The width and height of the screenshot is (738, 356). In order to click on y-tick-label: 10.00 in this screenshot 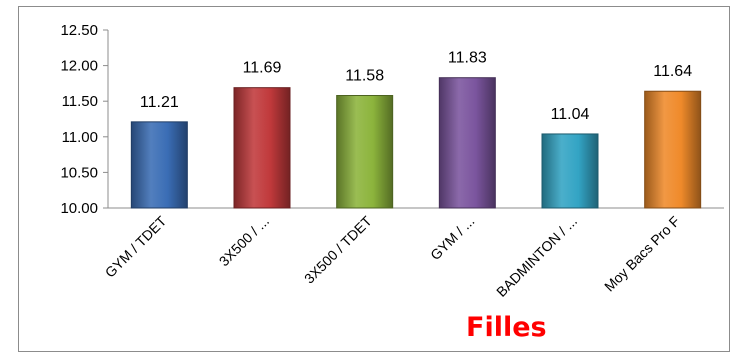, I will do `click(79, 208)`.